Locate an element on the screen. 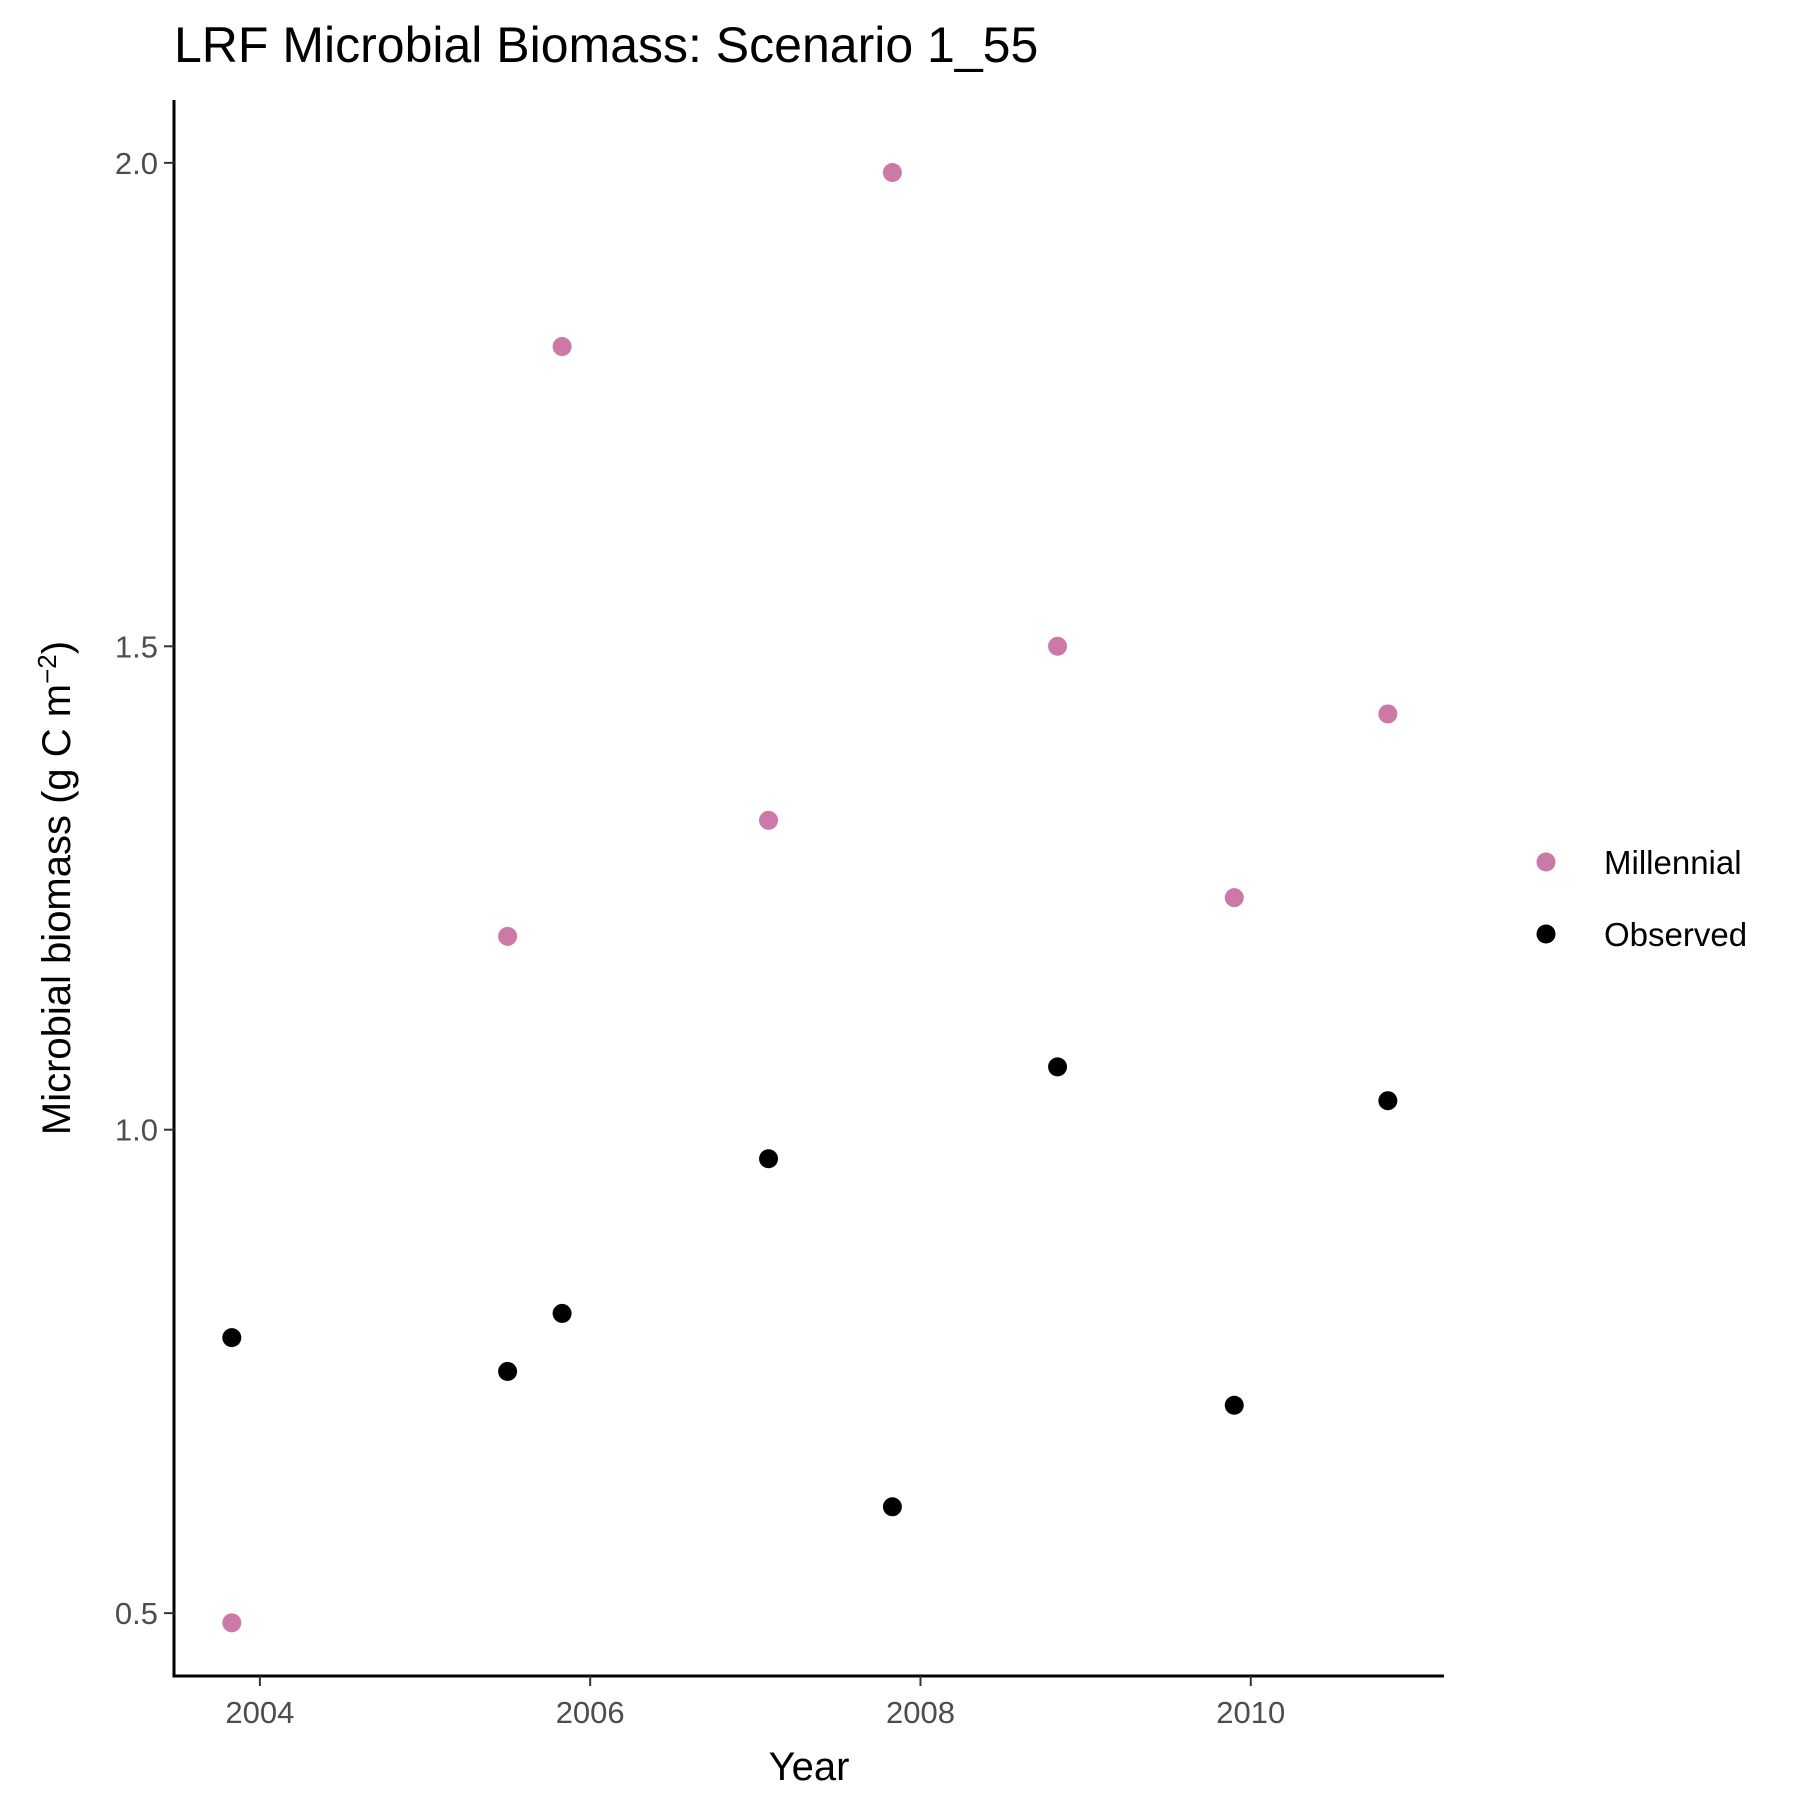  legend-key-millennial is located at coordinates (1546, 862).